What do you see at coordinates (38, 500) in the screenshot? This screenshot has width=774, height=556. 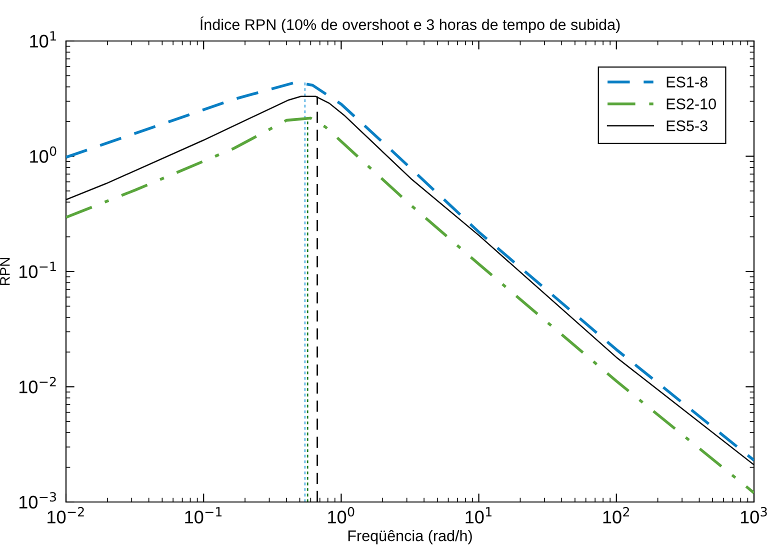 I see `y-tick-label: 10$^{−3}$` at bounding box center [38, 500].